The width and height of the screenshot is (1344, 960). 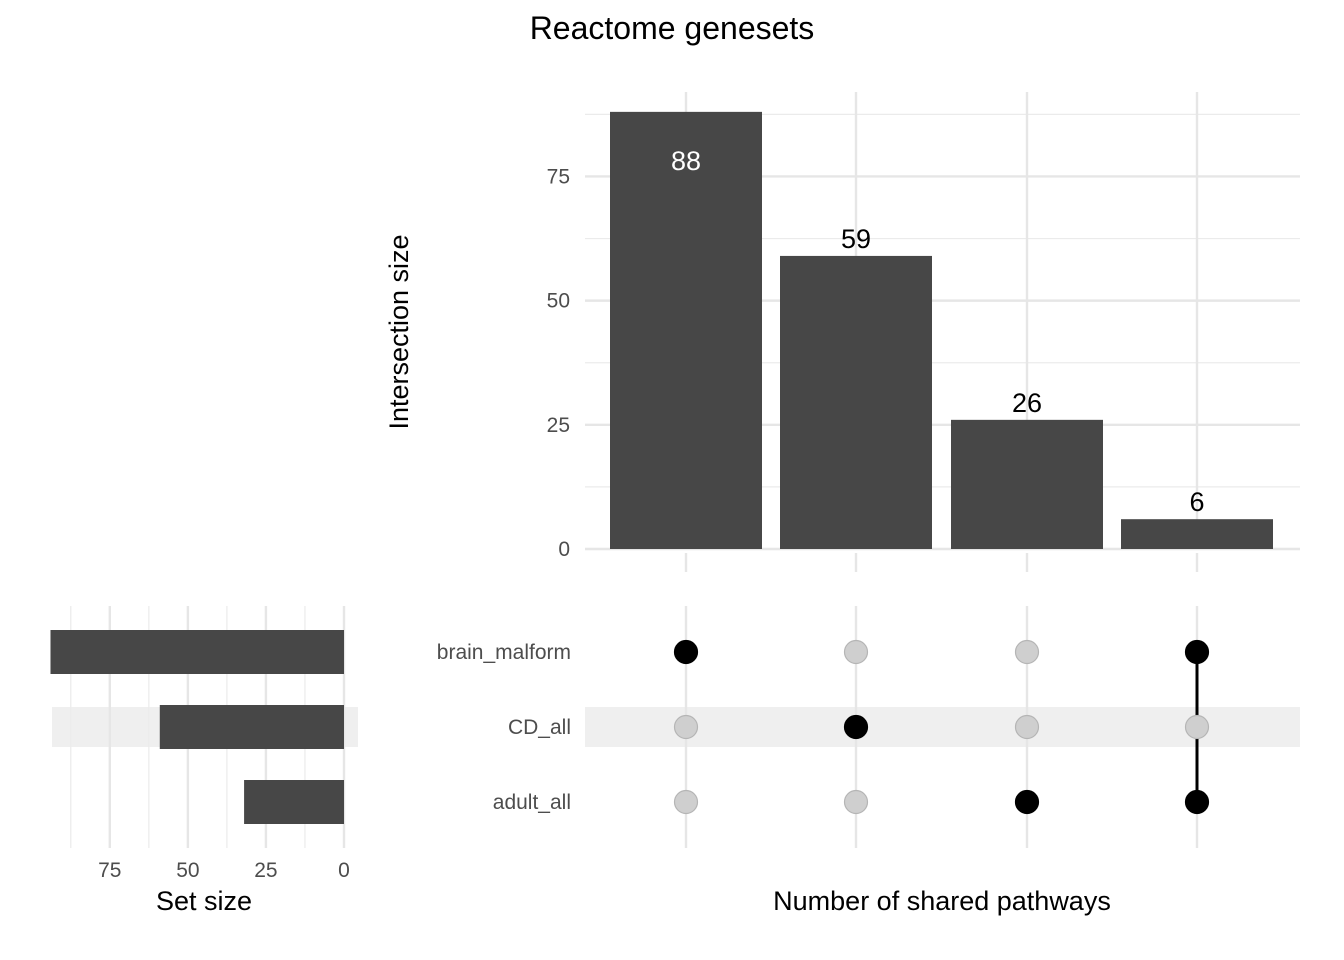 What do you see at coordinates (504, 652) in the screenshot?
I see `set-name-label: brain_malform` at bounding box center [504, 652].